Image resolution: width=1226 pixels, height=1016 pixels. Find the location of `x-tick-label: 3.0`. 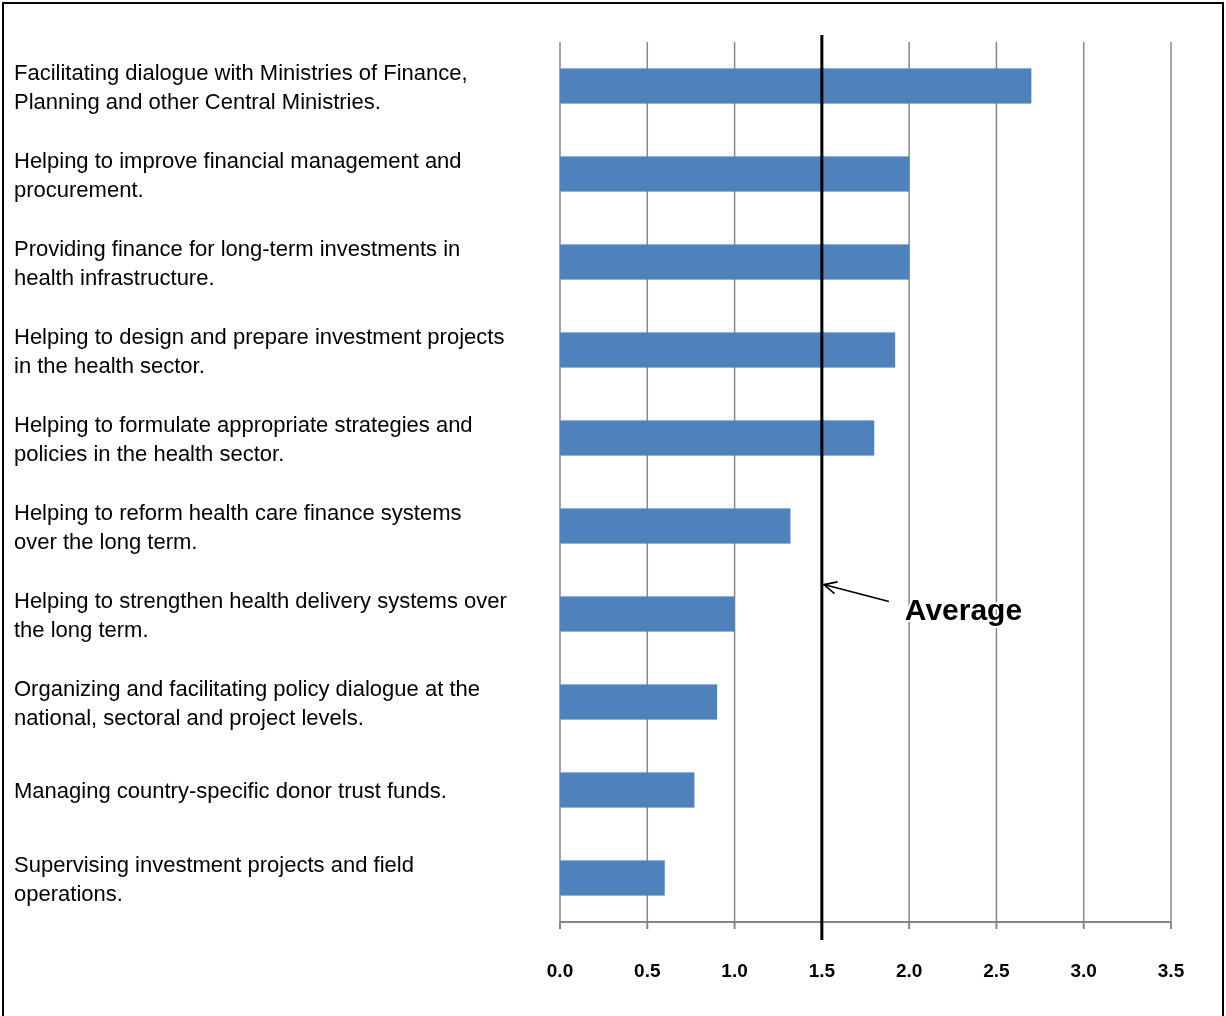

x-tick-label: 3.0 is located at coordinates (1083, 970).